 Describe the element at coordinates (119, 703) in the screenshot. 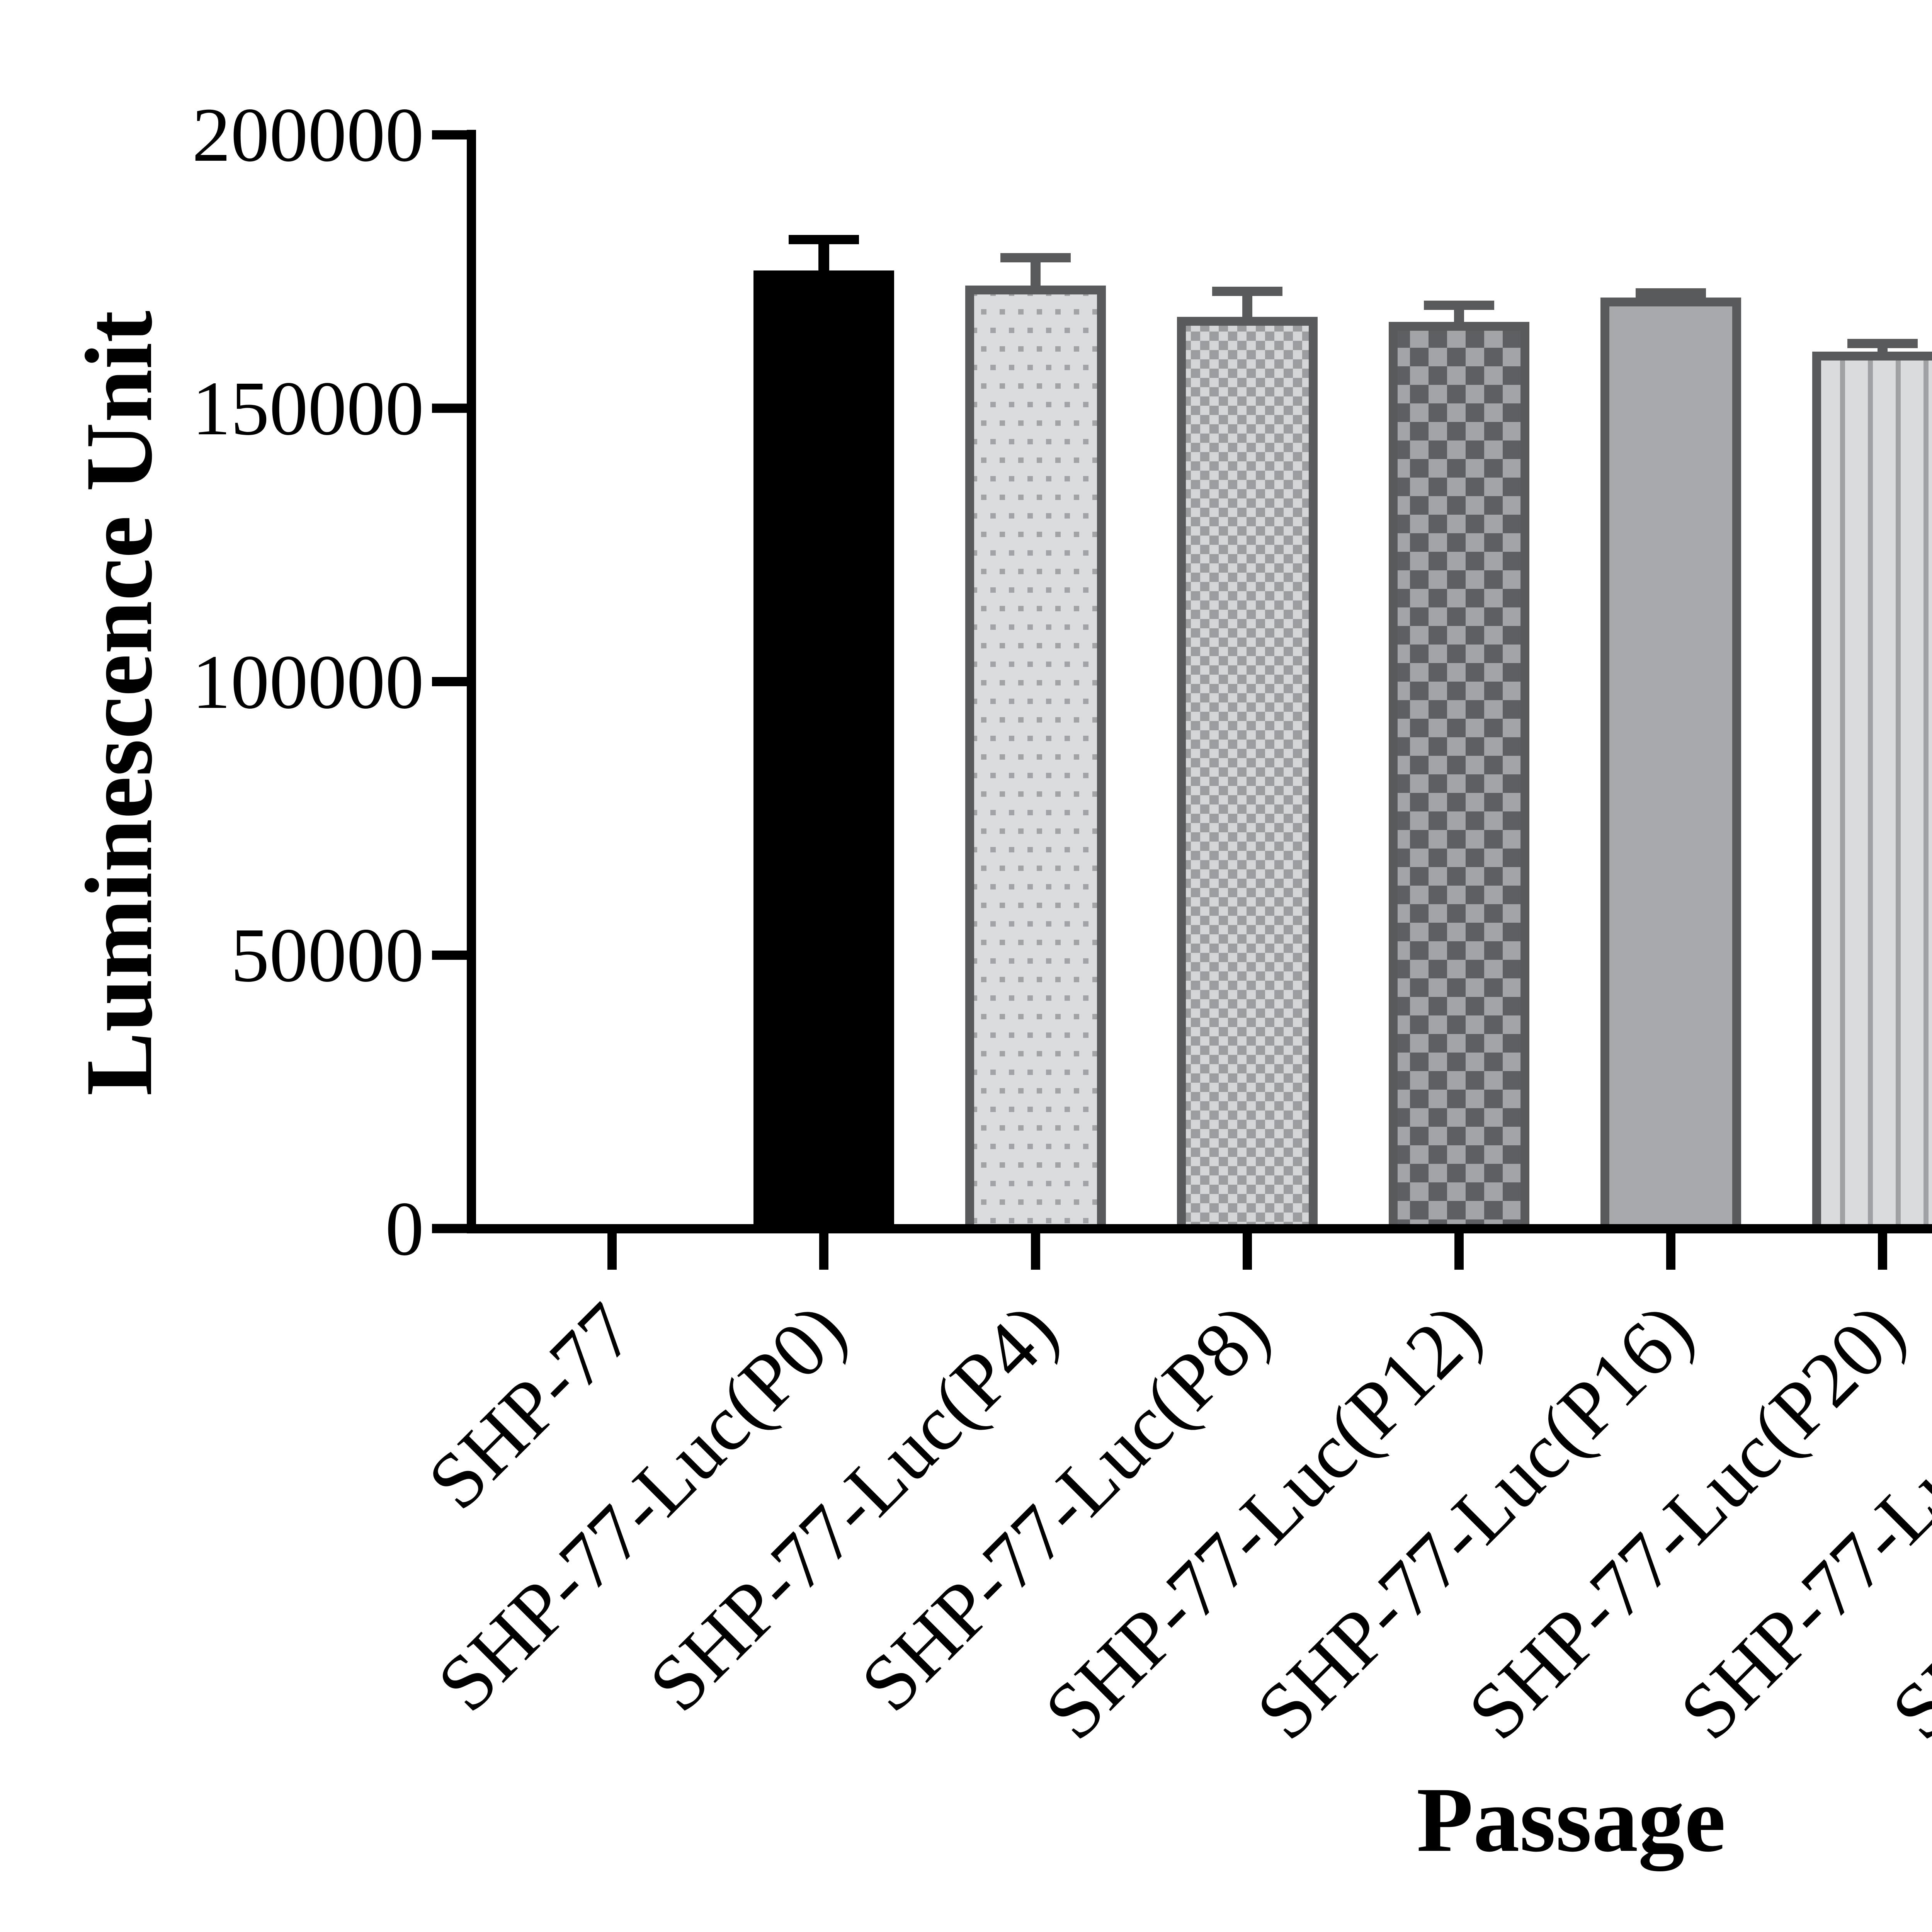

I see `svg-text: Luminescence Unit` at that location.